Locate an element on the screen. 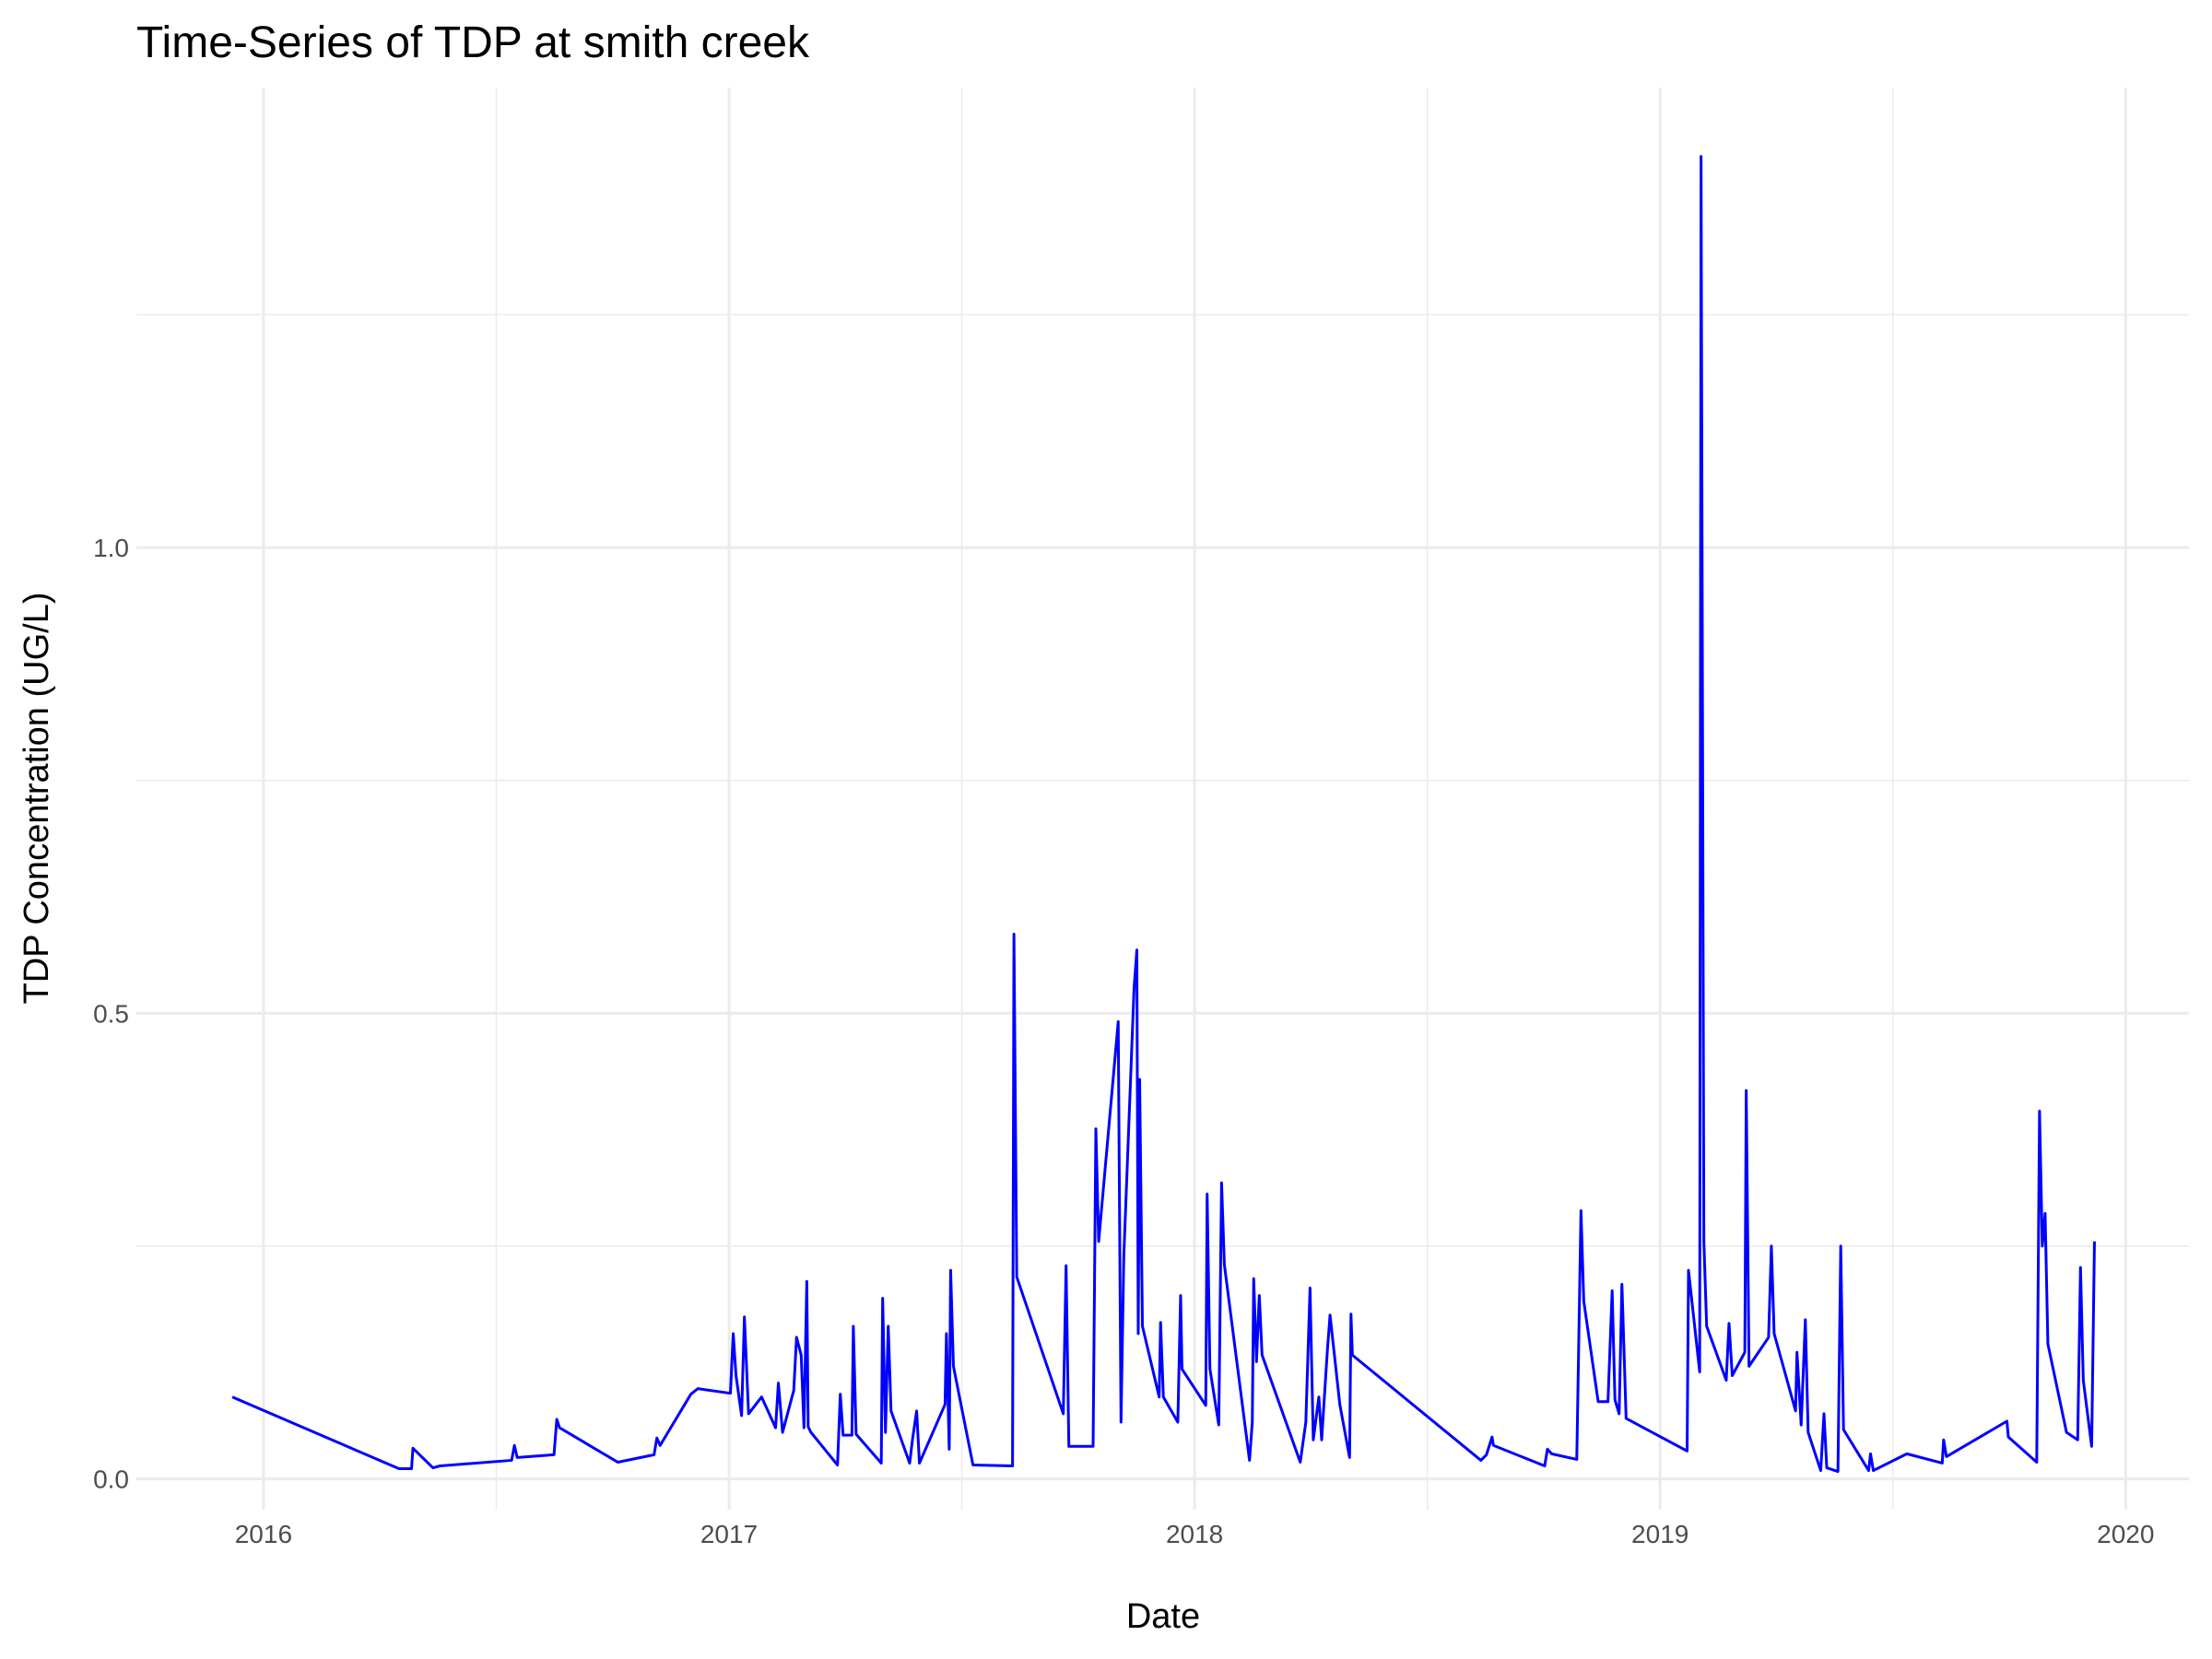 The width and height of the screenshot is (2212, 1659). x-tick-label: 2020 is located at coordinates (2125, 1534).